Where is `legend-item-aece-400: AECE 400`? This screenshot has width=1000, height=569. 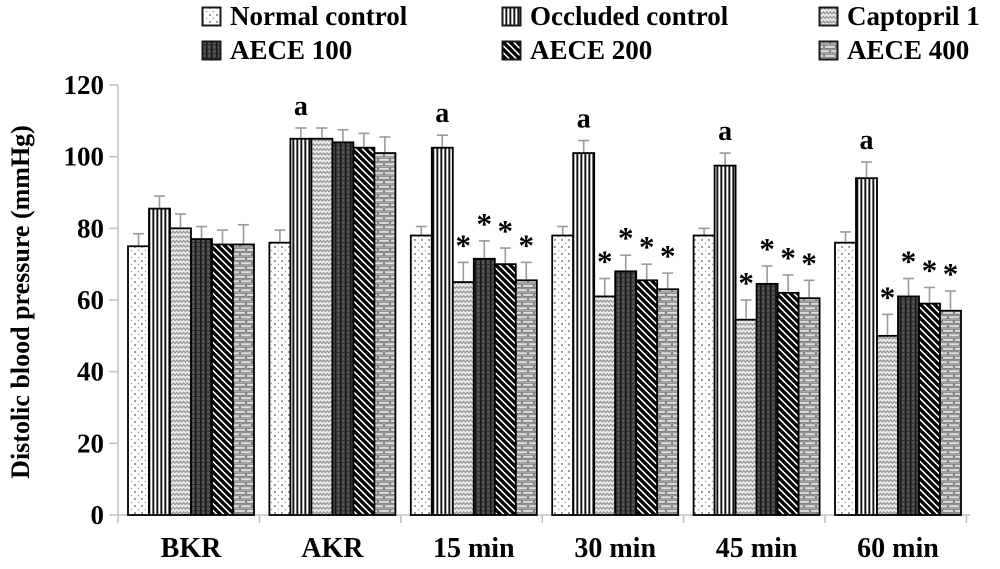
legend-item-aece-400: AECE 400 is located at coordinates (893, 50).